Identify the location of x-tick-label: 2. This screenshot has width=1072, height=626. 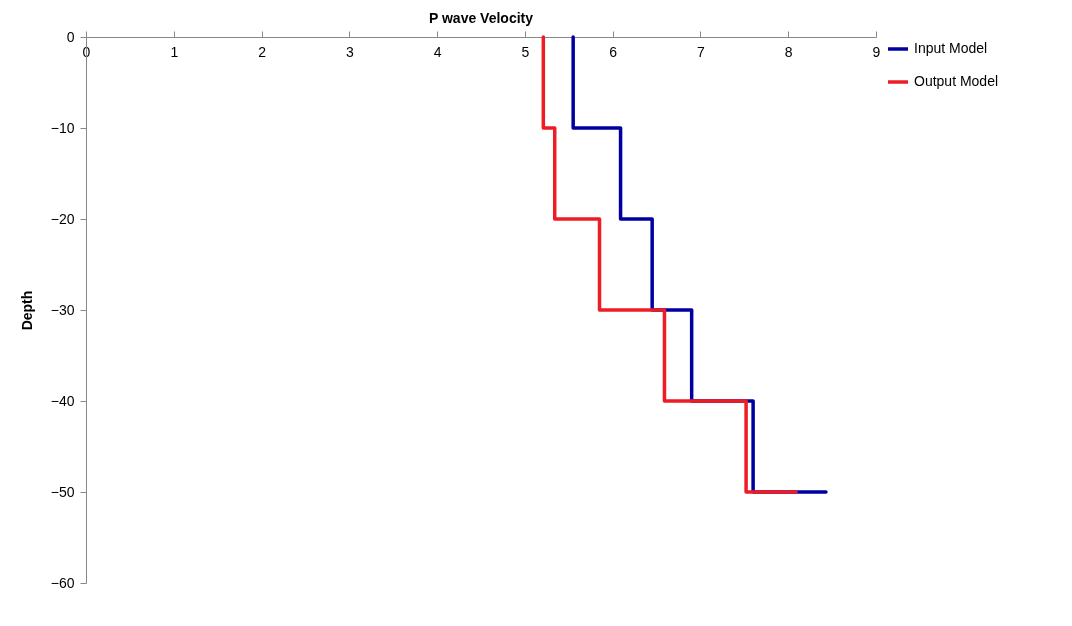
(262, 51).